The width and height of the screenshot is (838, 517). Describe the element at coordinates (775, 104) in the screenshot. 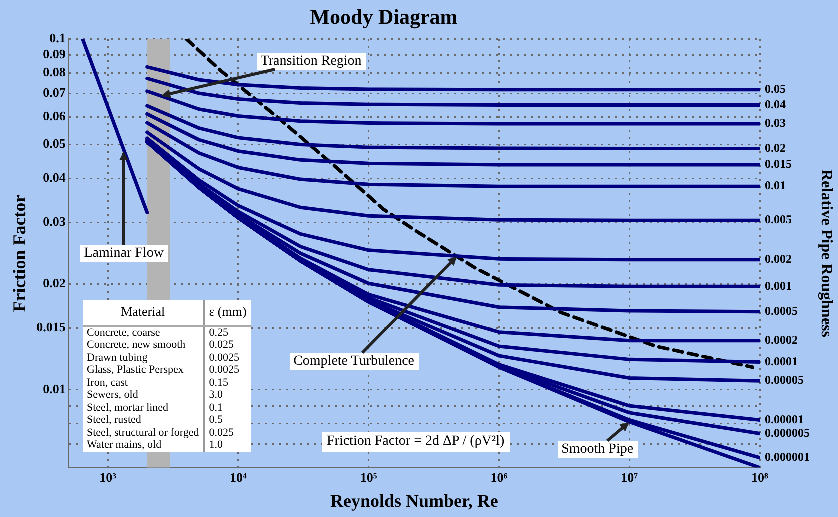

I see `series-label: 0.04` at that location.